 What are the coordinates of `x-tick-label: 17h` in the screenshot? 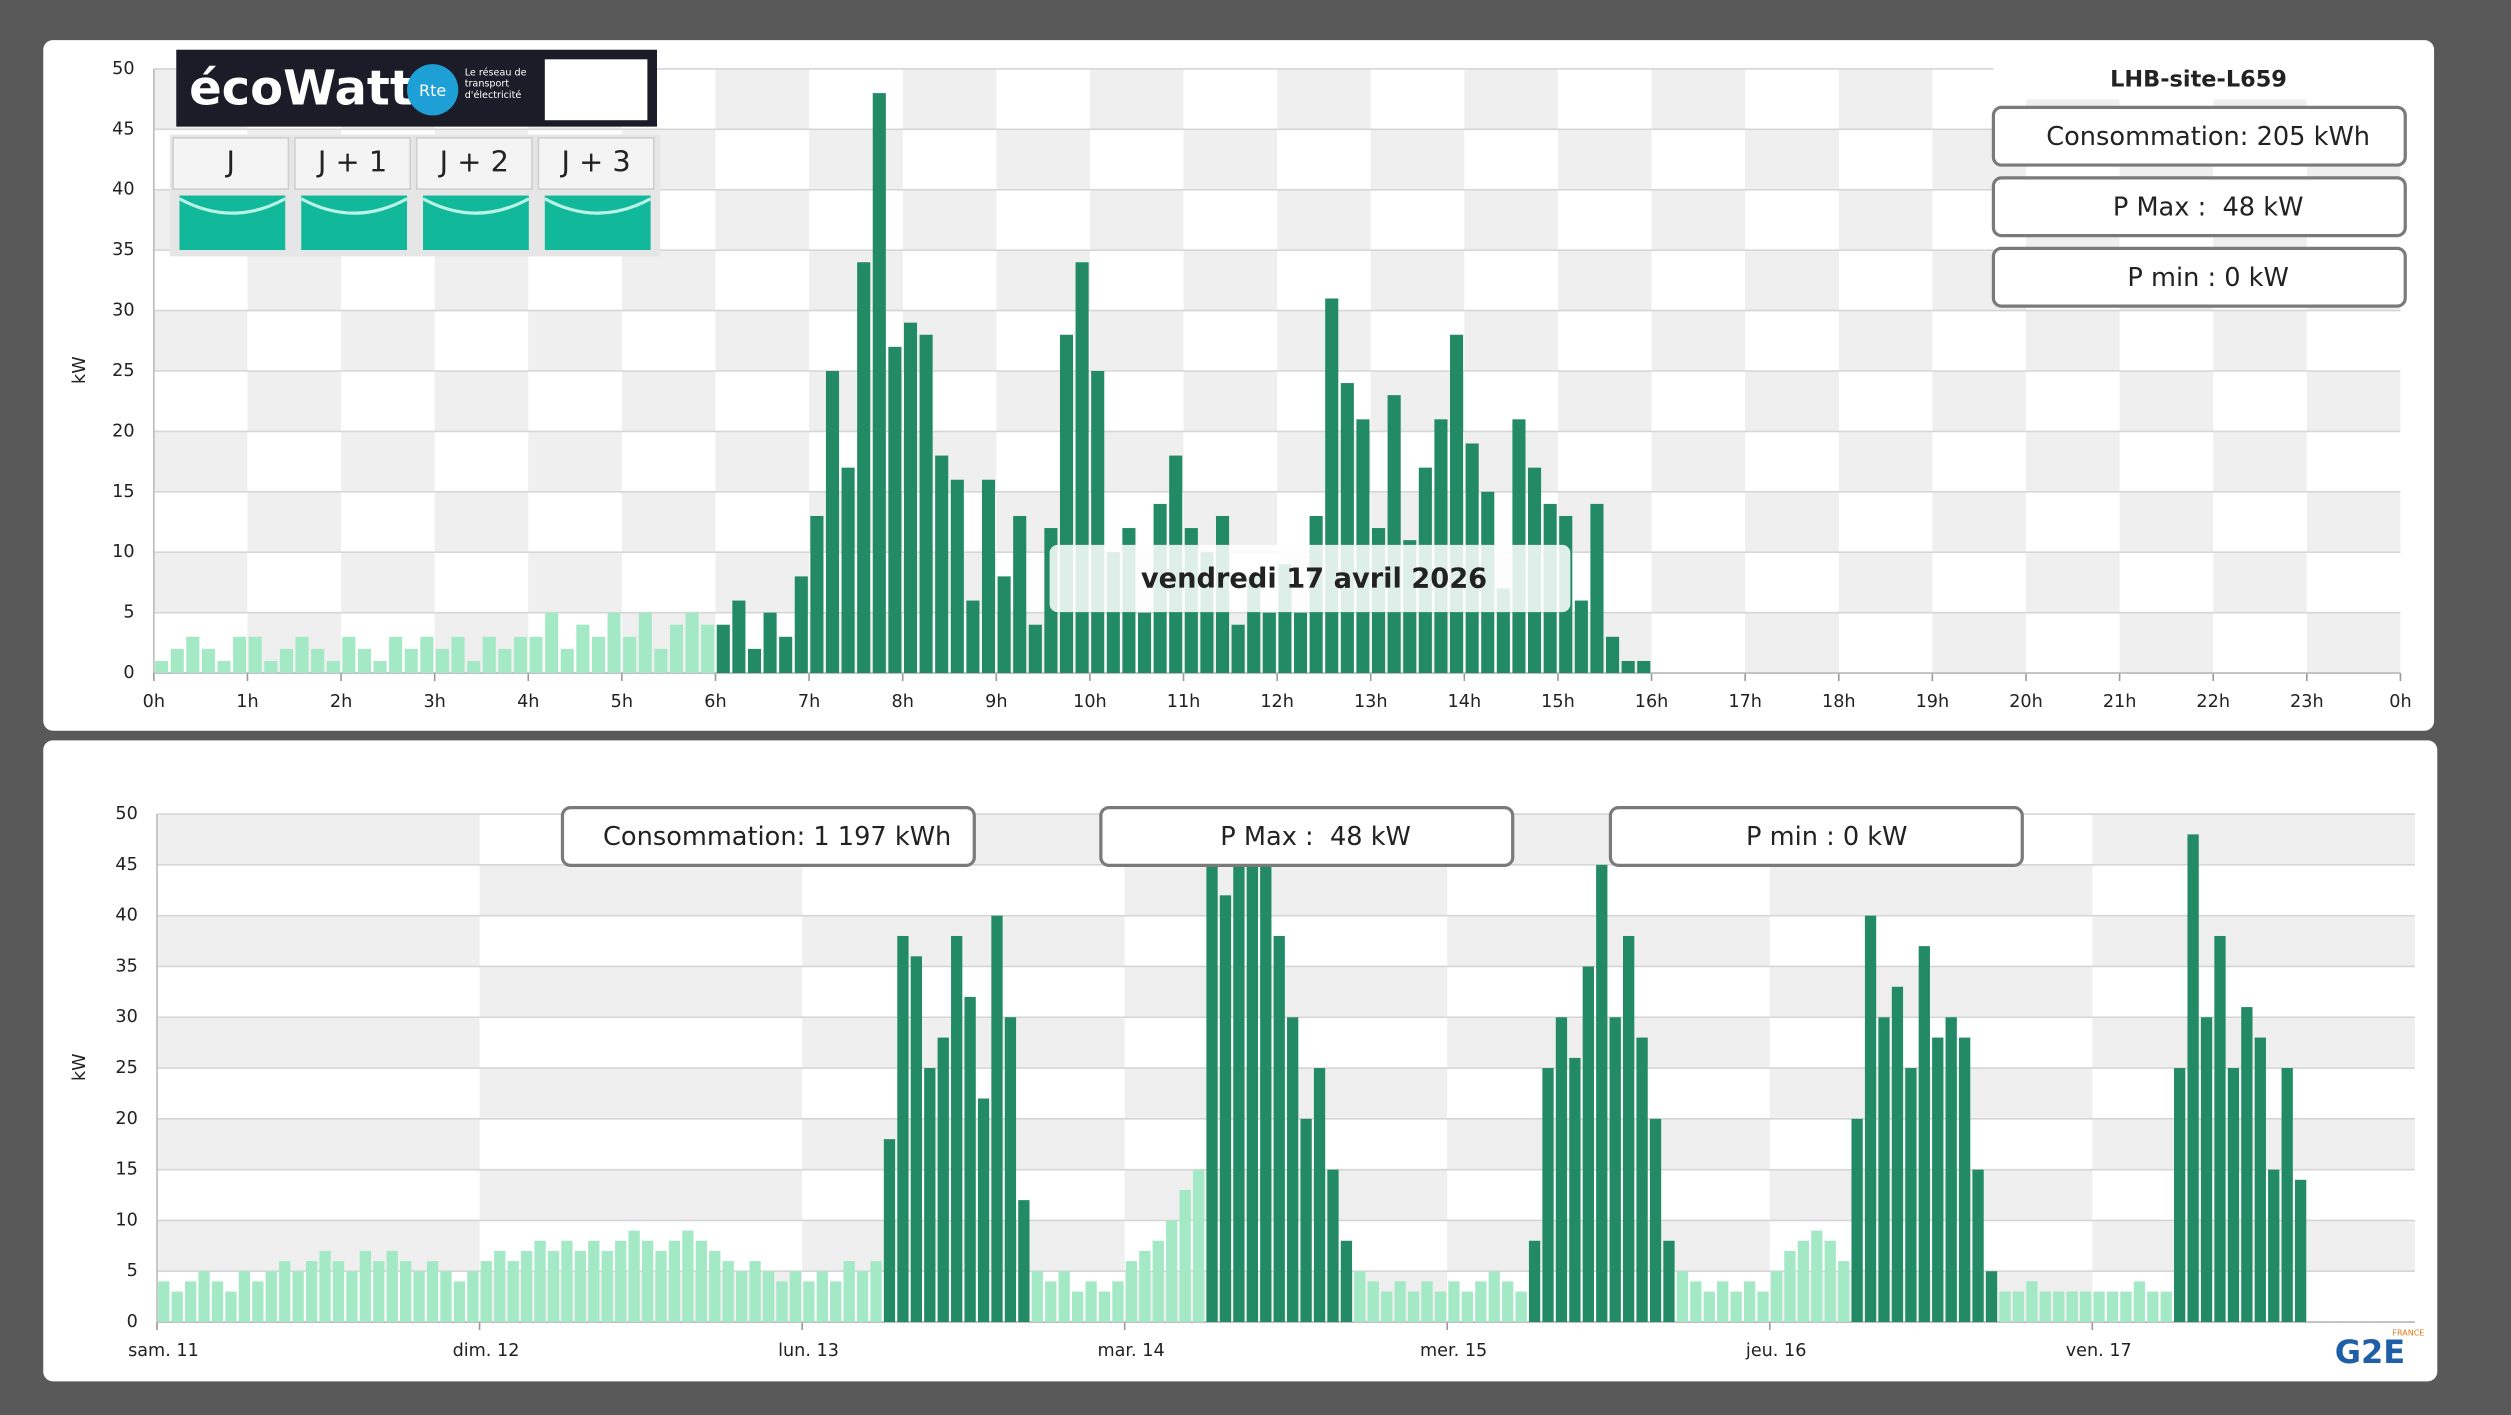 It's located at (1745, 702).